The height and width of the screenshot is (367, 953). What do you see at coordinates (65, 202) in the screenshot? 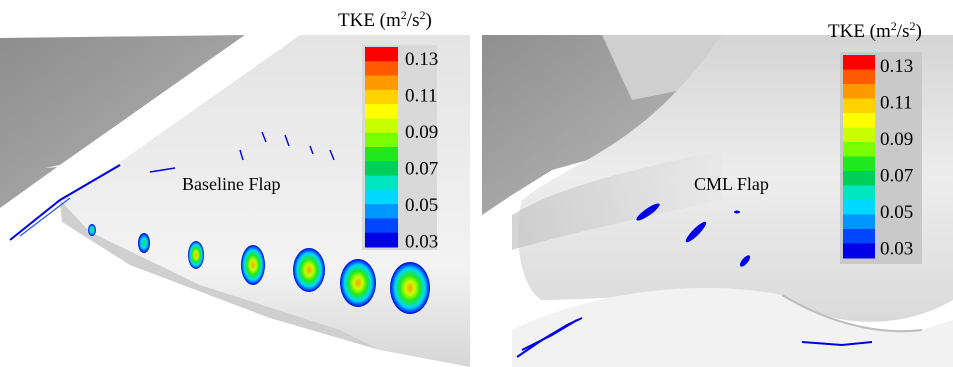
I see `flap-leading-edge-streak` at bounding box center [65, 202].